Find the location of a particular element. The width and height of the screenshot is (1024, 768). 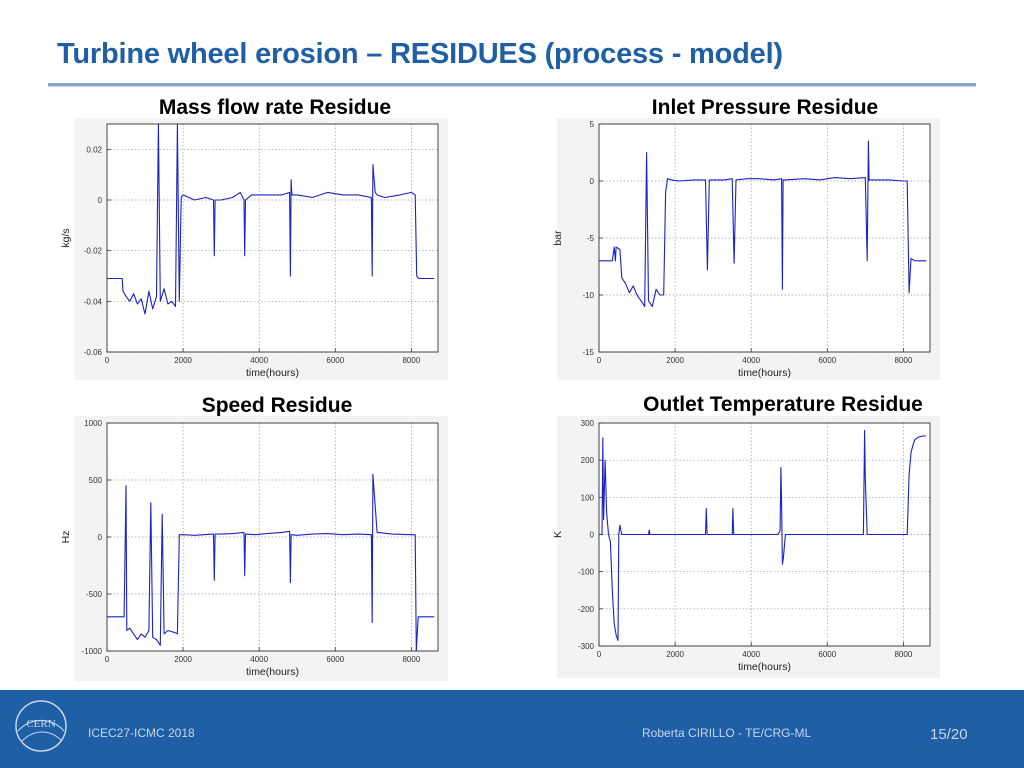

cern-logo-icon: CERN is located at coordinates (41, 726).